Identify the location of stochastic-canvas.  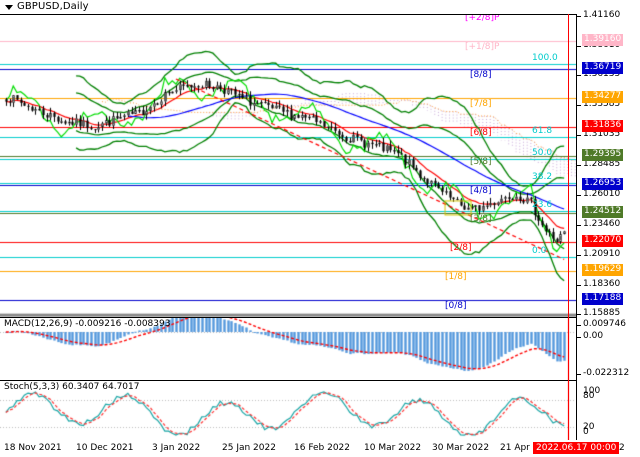
(288, 410).